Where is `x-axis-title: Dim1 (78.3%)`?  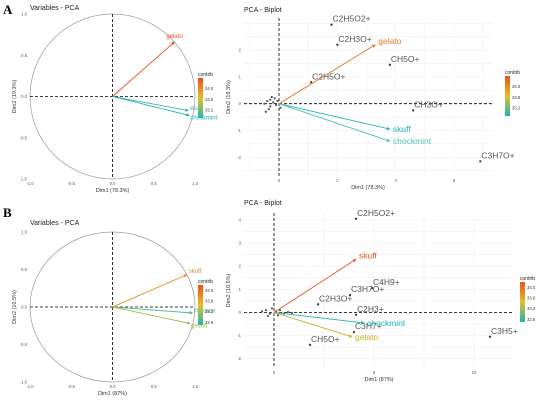 x-axis-title: Dim1 (78.3%) is located at coordinates (113, 191).